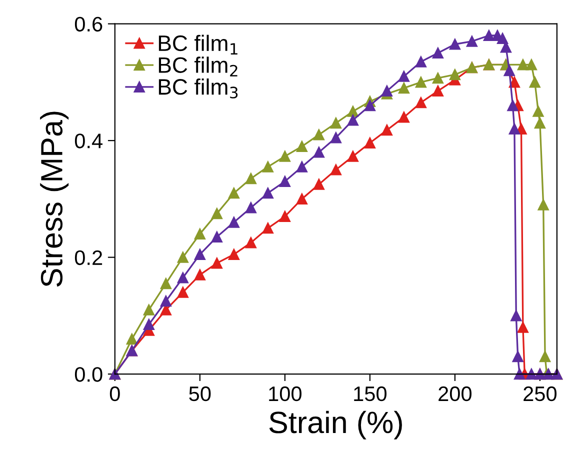  I want to click on x-tick-label: 50, so click(200, 394).